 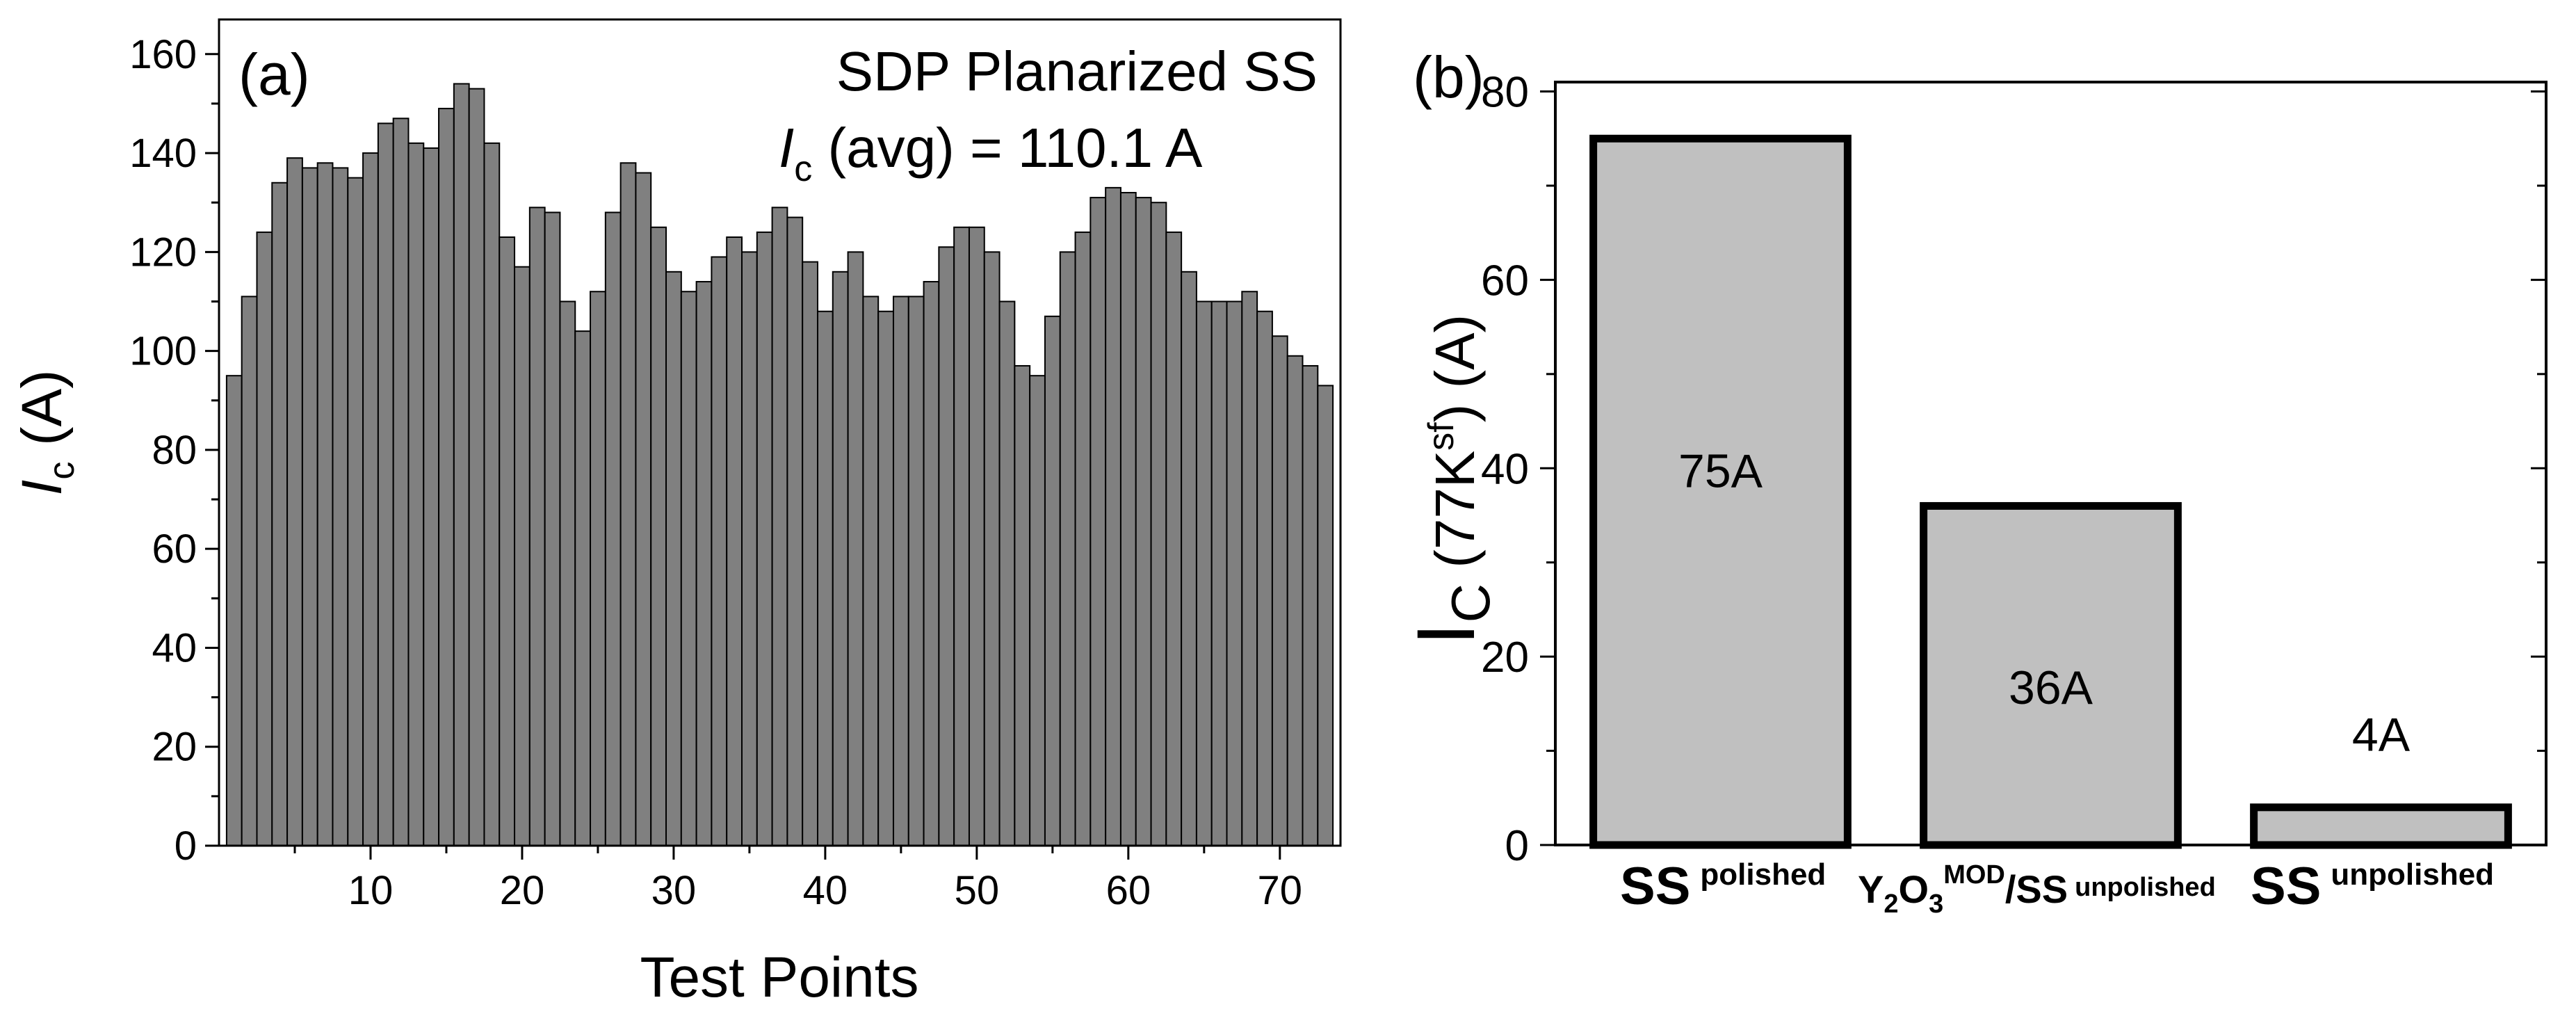 What do you see at coordinates (522, 891) in the screenshot?
I see `x-tick-label: 20` at bounding box center [522, 891].